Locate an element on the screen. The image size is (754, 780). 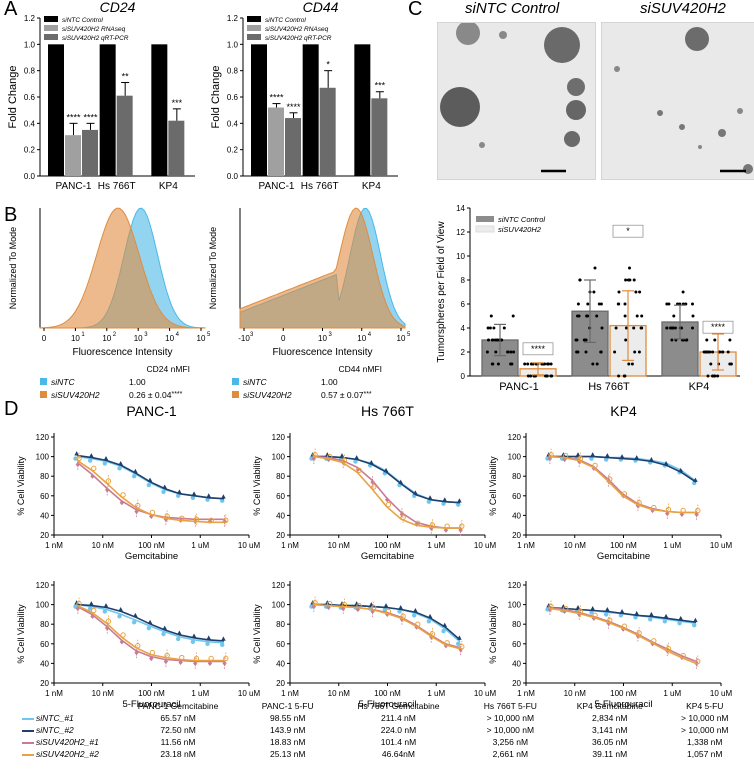
ic50-value: 3,141 nM is located at coordinates (610, 730).